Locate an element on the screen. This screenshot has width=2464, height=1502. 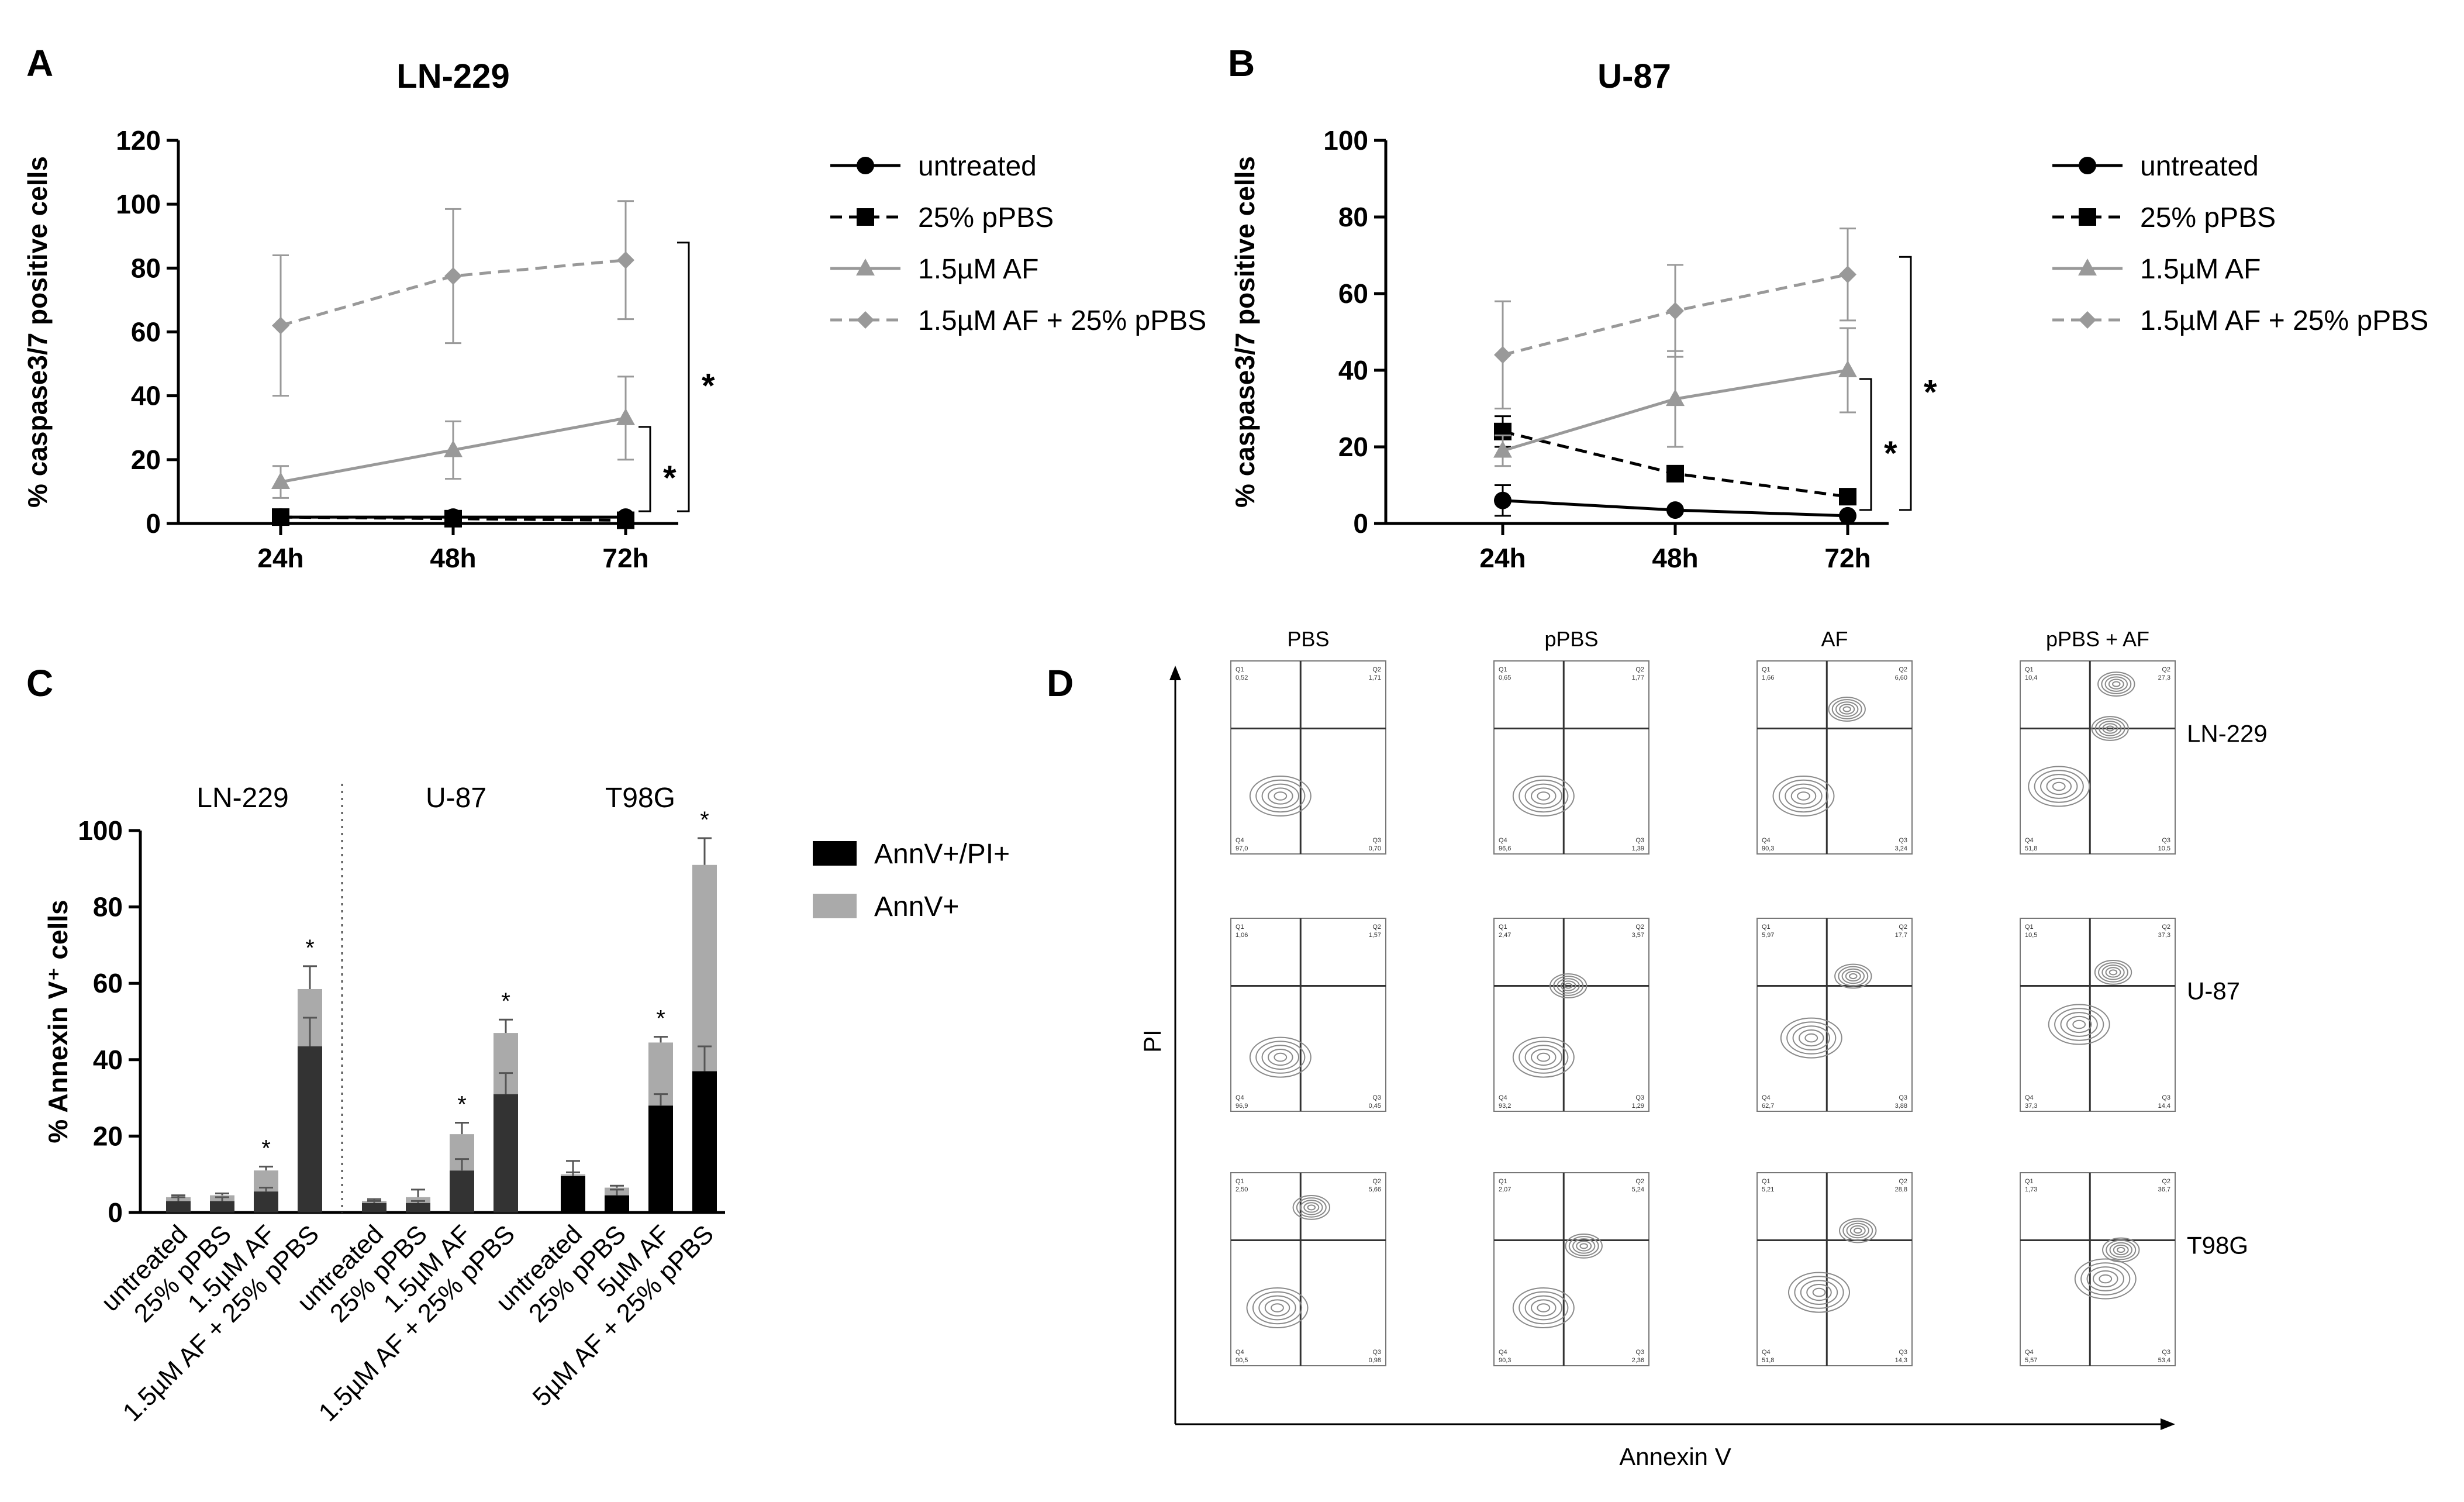
legend-label: untreated is located at coordinates (977, 167).